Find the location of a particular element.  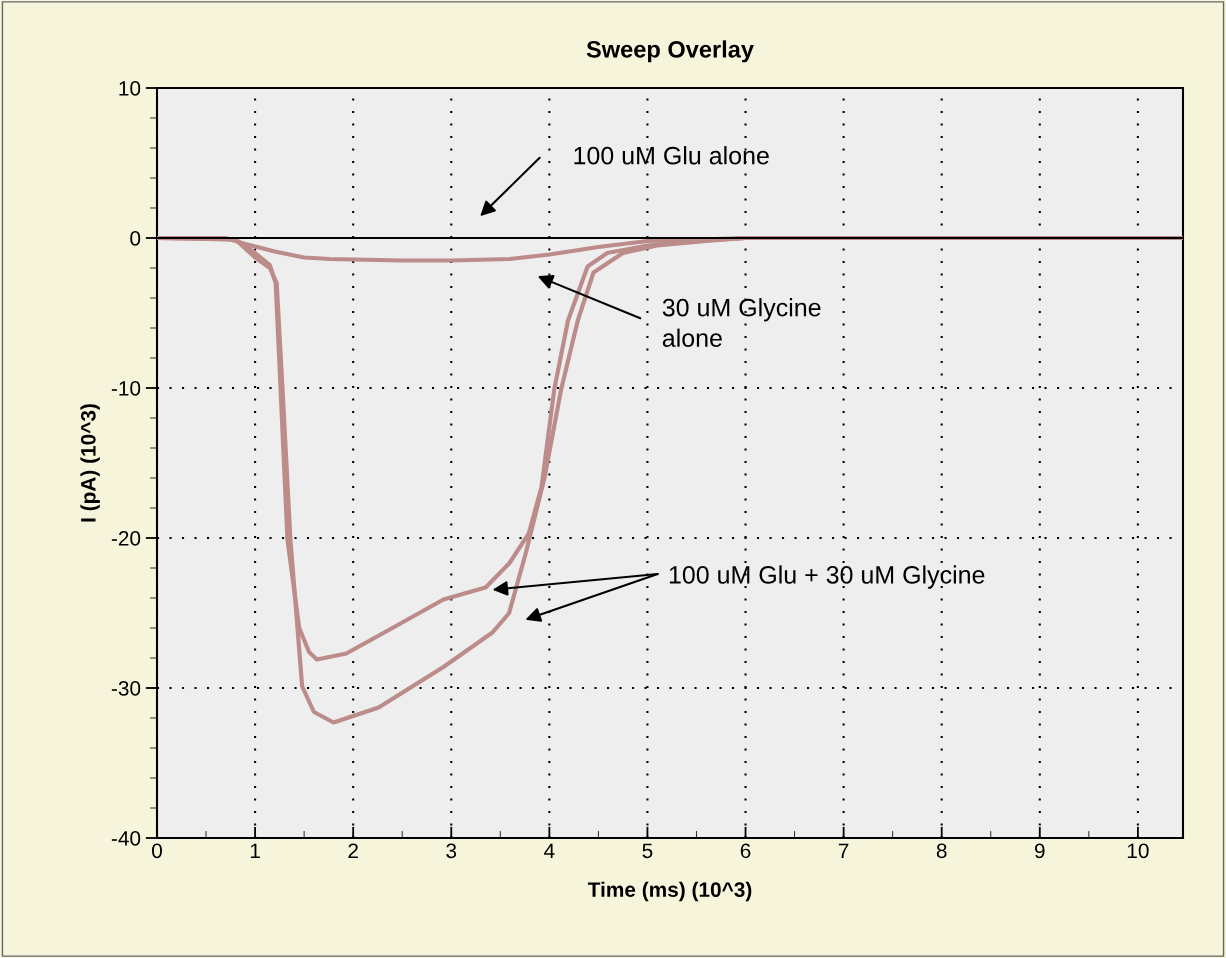

x-tick-label: 7 is located at coordinates (843, 850).